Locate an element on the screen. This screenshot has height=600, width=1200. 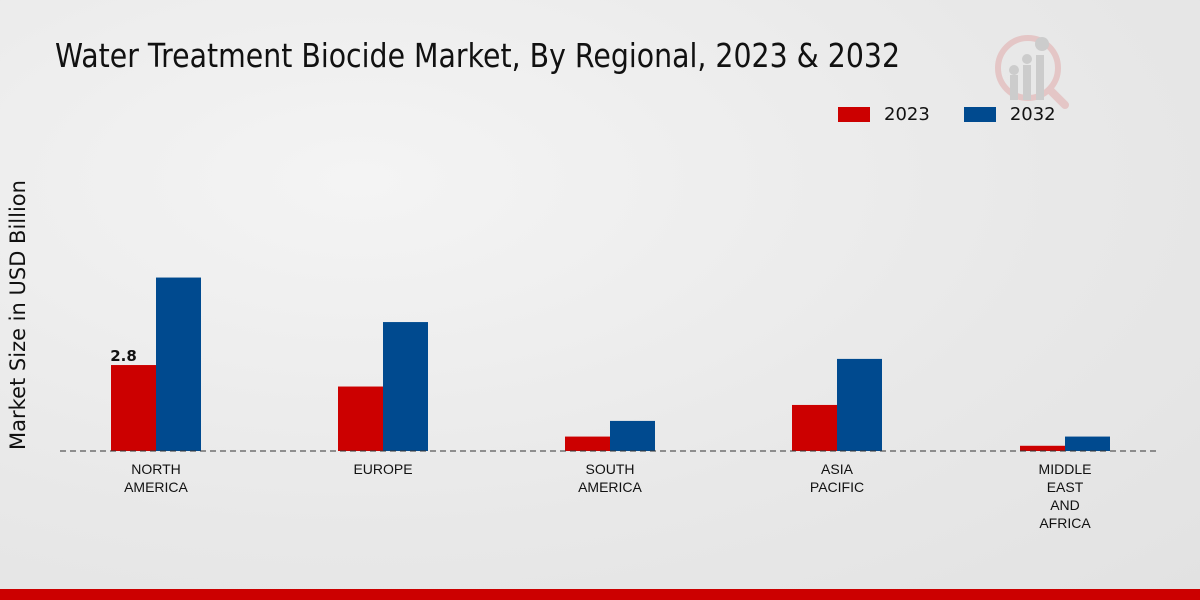
legend-label-2023: 2023 is located at coordinates (907, 114).